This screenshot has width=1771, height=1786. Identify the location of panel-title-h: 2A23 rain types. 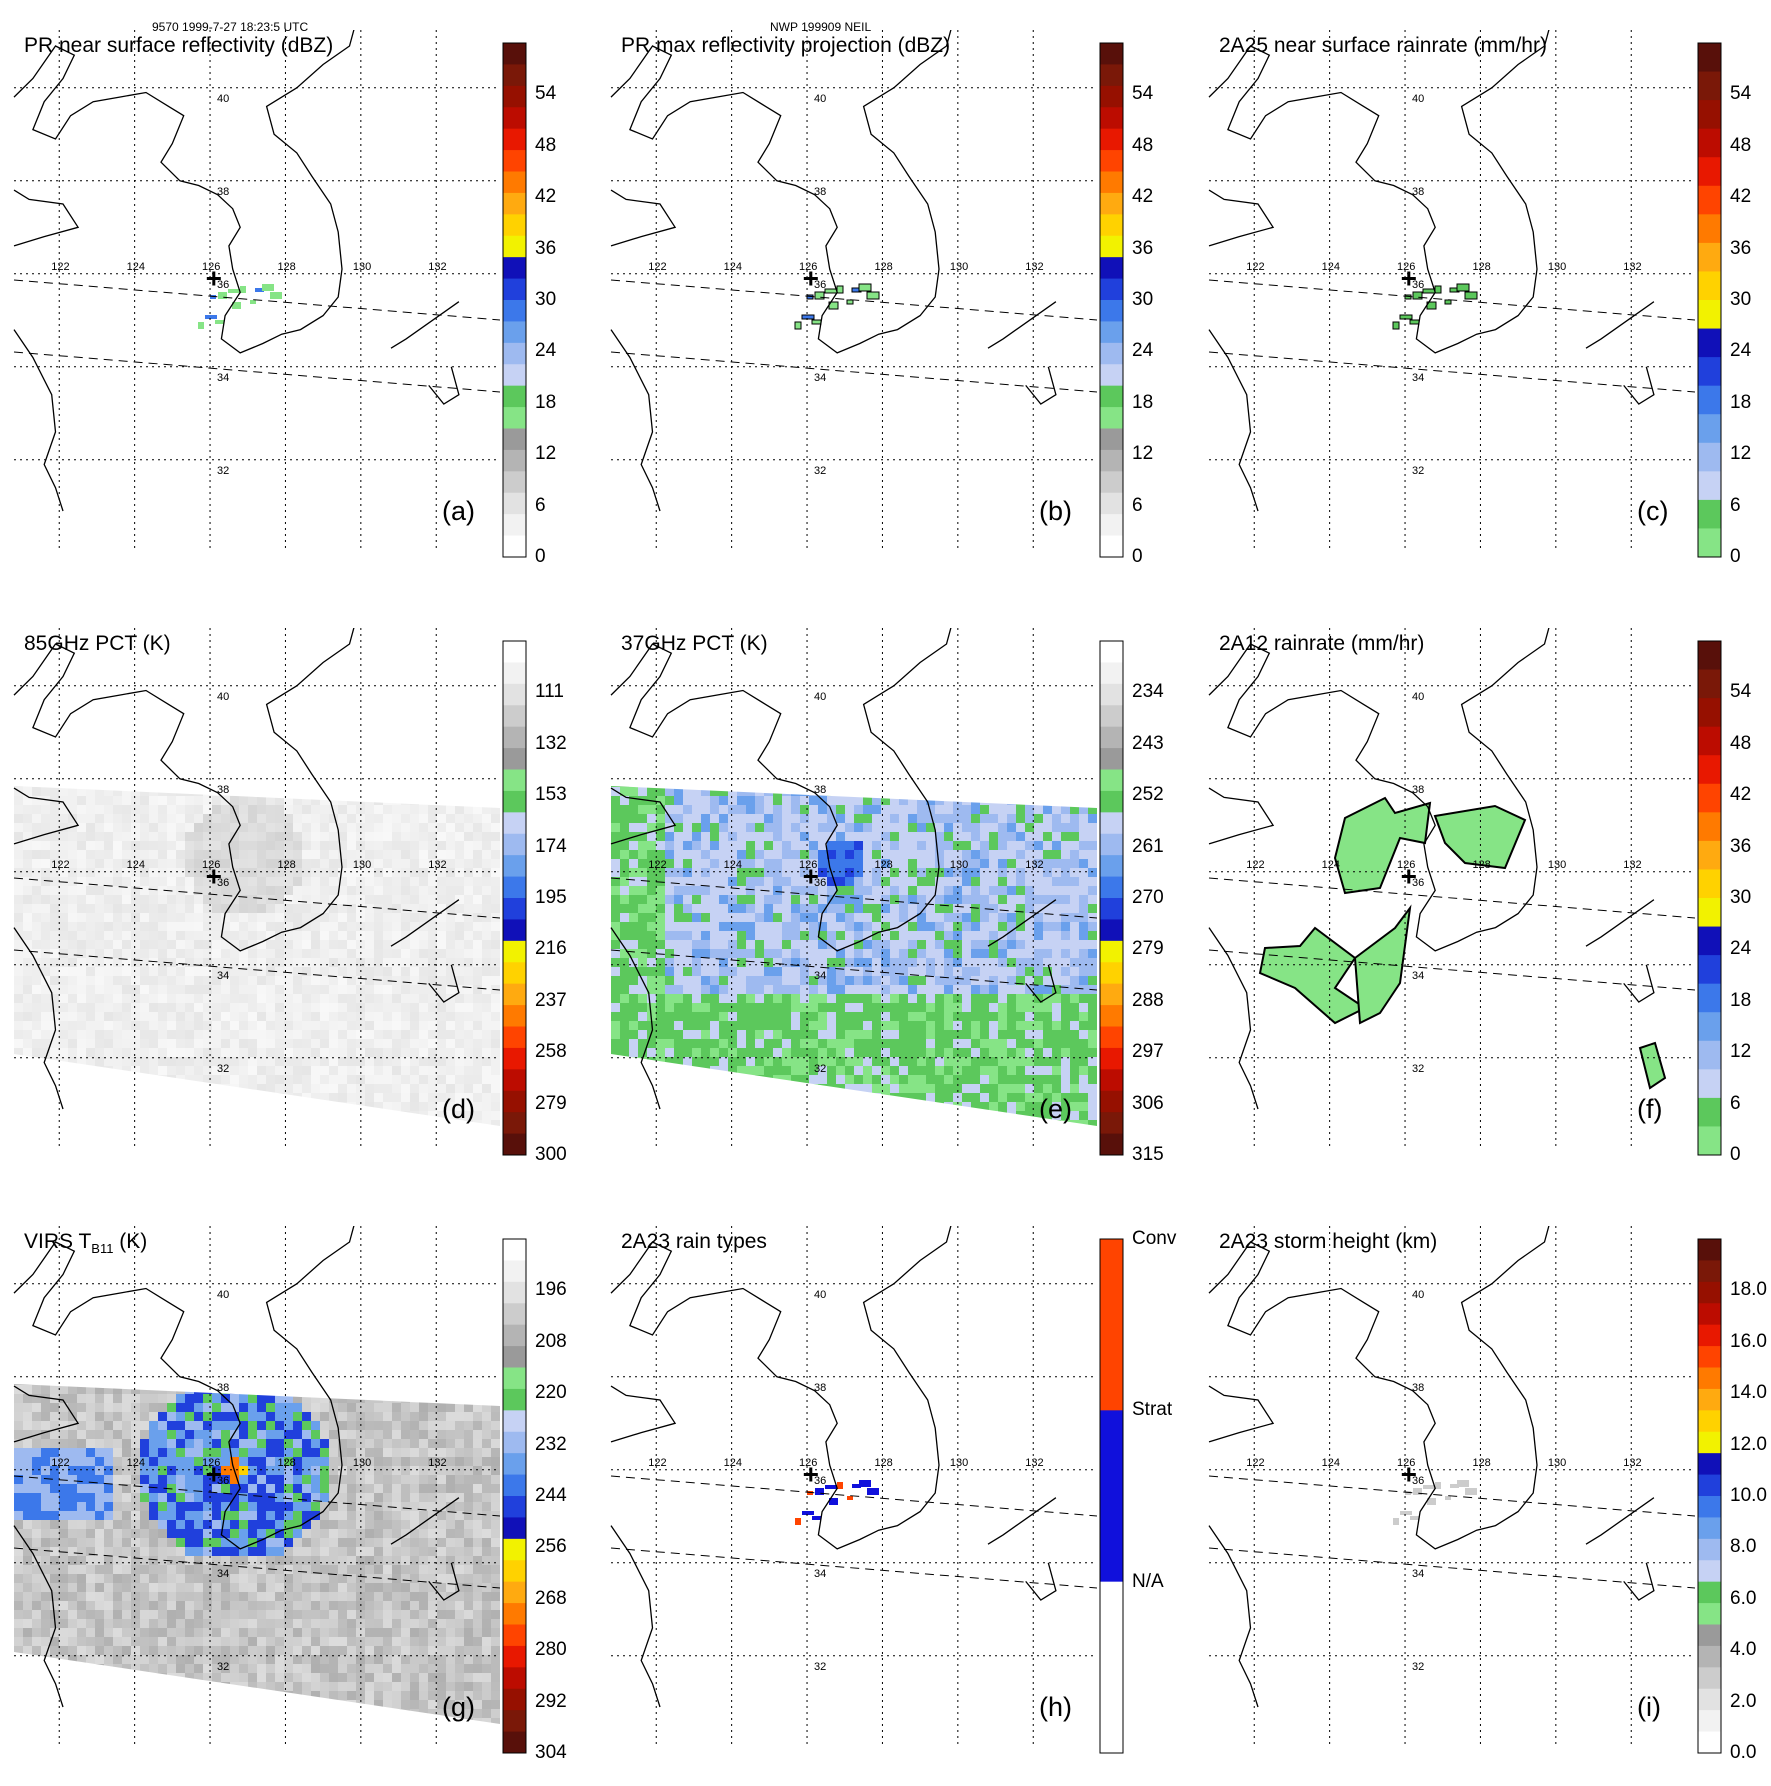
(694, 1242).